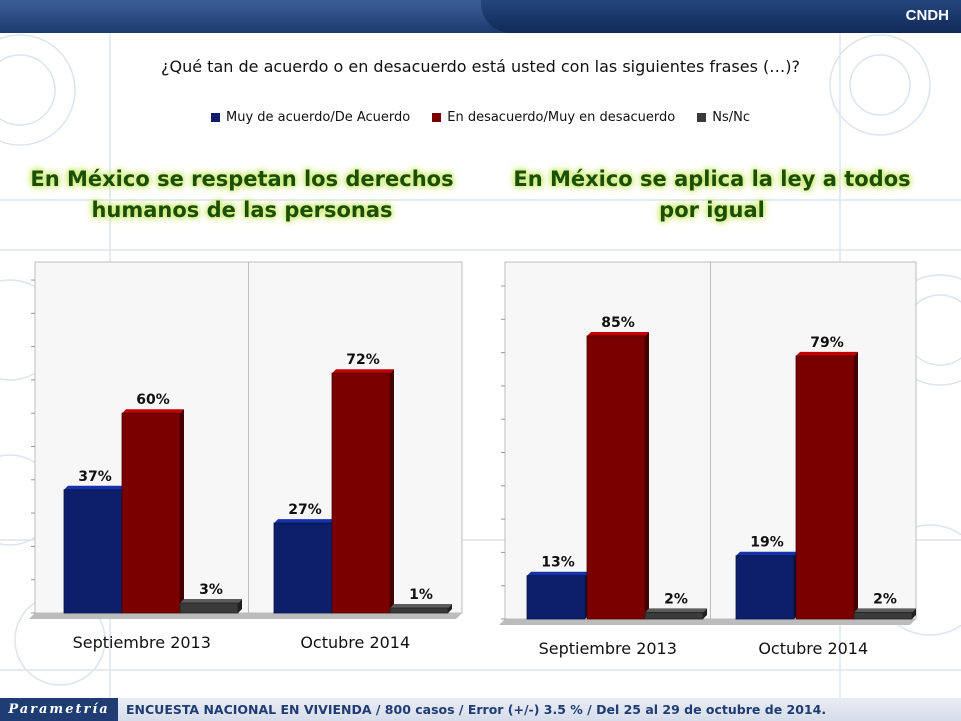  Describe the element at coordinates (767, 543) in the screenshot. I see `data-label: 19%` at that location.